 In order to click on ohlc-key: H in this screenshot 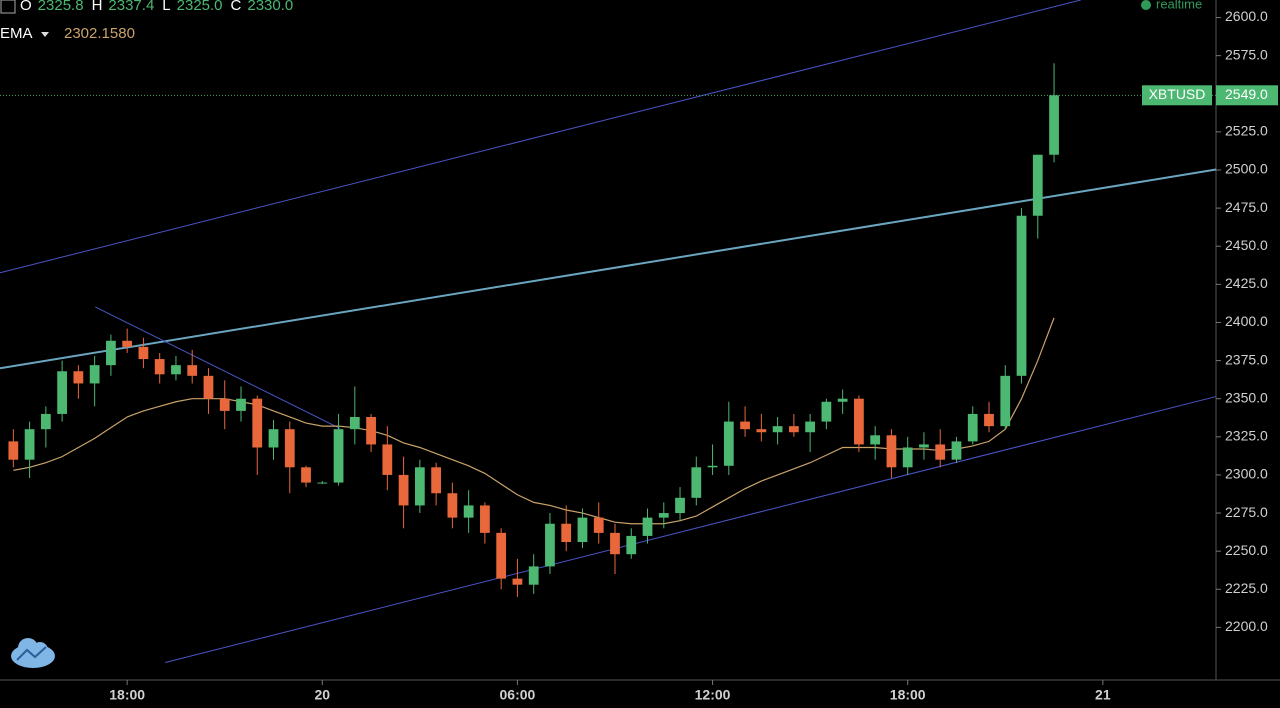, I will do `click(97, 7)`.